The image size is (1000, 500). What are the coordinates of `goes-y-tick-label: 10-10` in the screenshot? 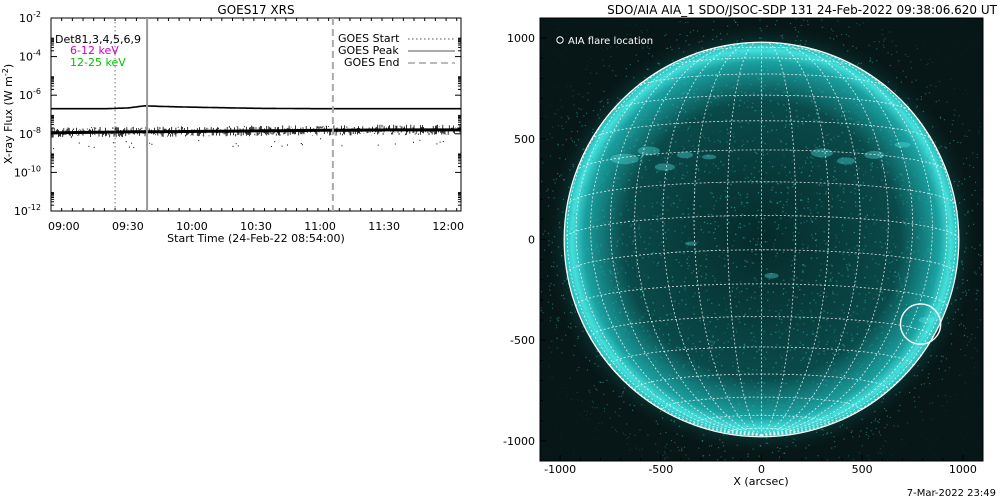 It's located at (27, 171).